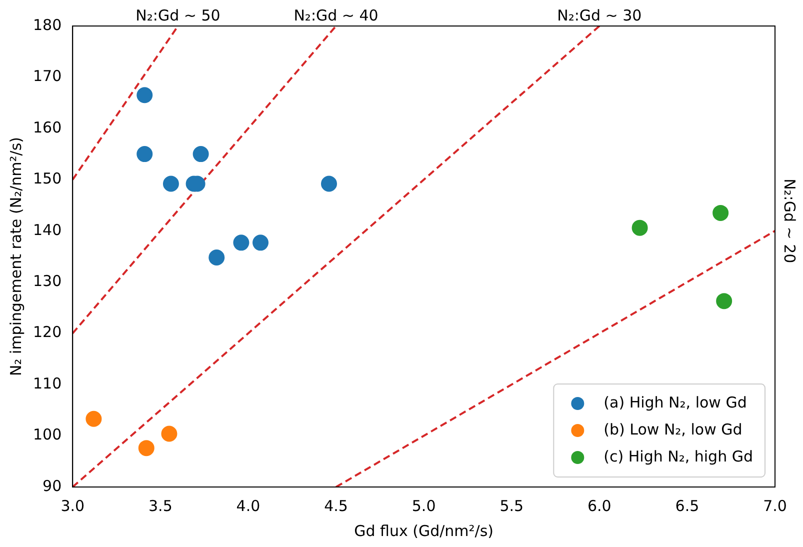  Describe the element at coordinates (424, 505) in the screenshot. I see `x-tick-label: 5.0` at that location.